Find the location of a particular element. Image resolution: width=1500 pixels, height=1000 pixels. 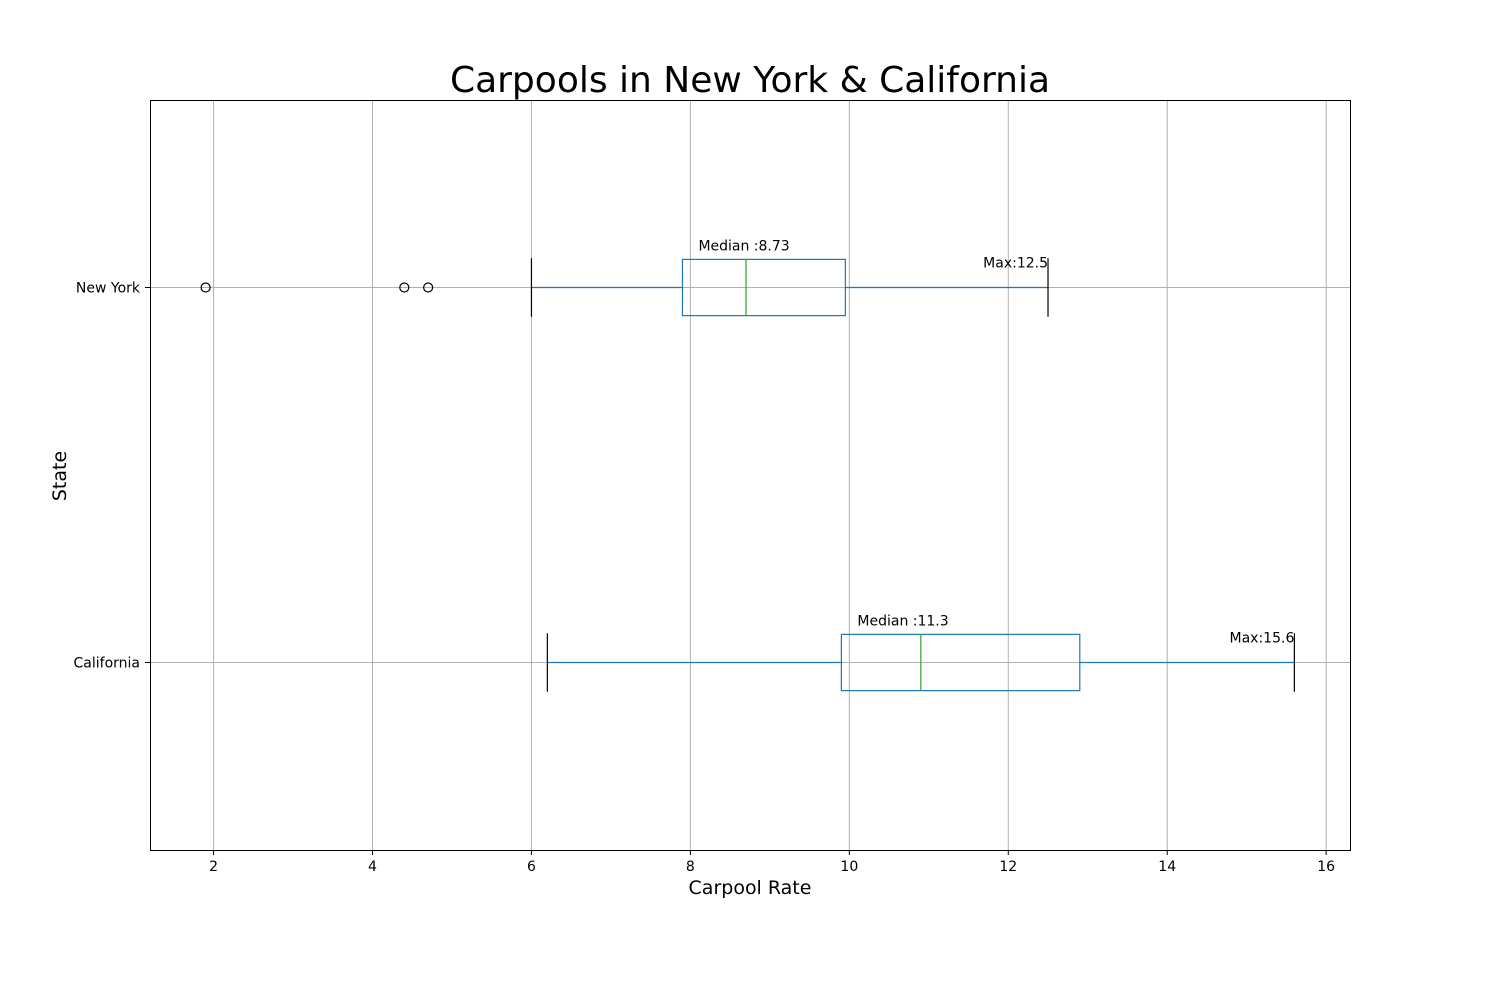

x-tick-label: 4 is located at coordinates (372, 867).